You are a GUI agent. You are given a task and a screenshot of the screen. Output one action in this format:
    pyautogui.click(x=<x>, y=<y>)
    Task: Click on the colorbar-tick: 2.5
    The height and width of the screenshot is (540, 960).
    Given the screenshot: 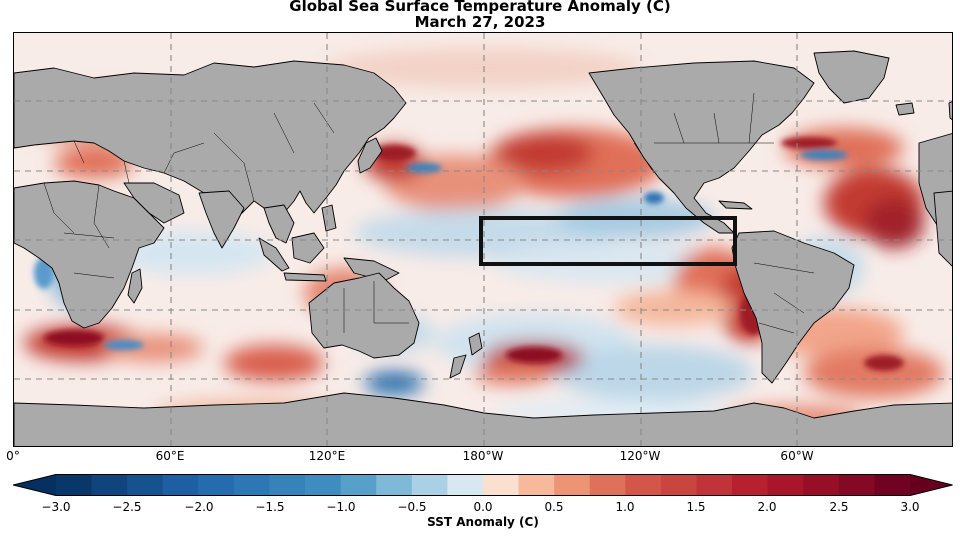 What is the action you would take?
    pyautogui.click(x=839, y=507)
    